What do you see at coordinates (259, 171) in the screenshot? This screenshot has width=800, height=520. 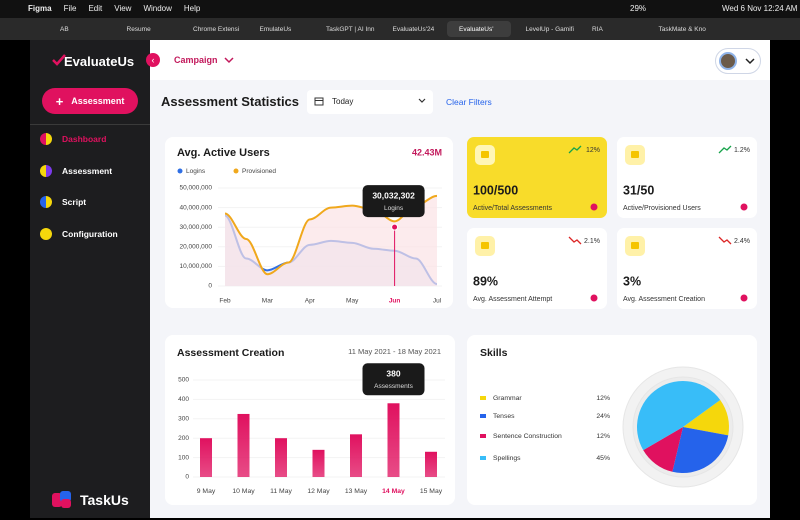 I see `legend-label: Provisioned` at bounding box center [259, 171].